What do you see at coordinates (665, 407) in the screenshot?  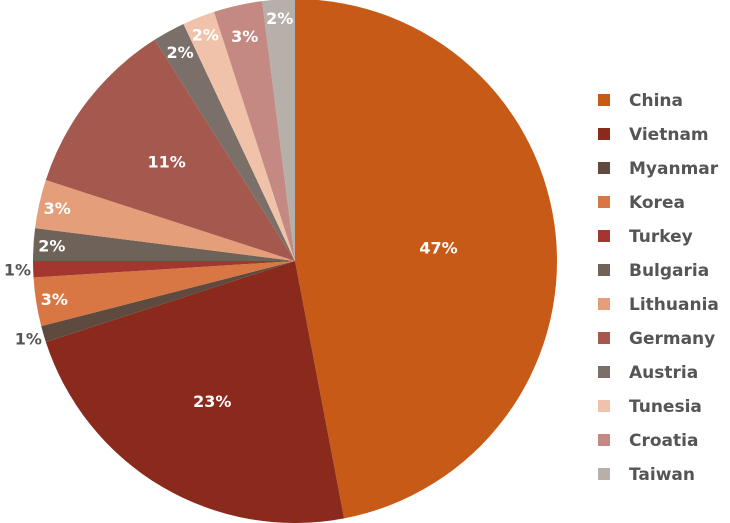 I see `legend-label-tunesia: Tunesia` at bounding box center [665, 407].